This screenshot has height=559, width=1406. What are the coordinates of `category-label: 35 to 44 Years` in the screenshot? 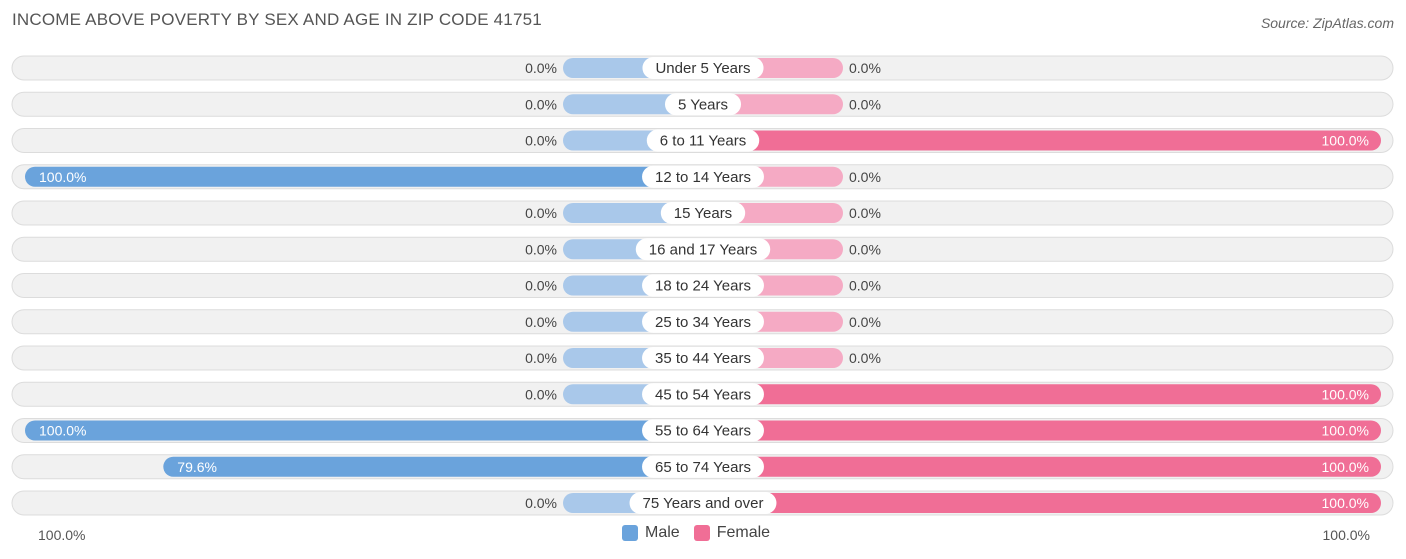 It's located at (703, 358).